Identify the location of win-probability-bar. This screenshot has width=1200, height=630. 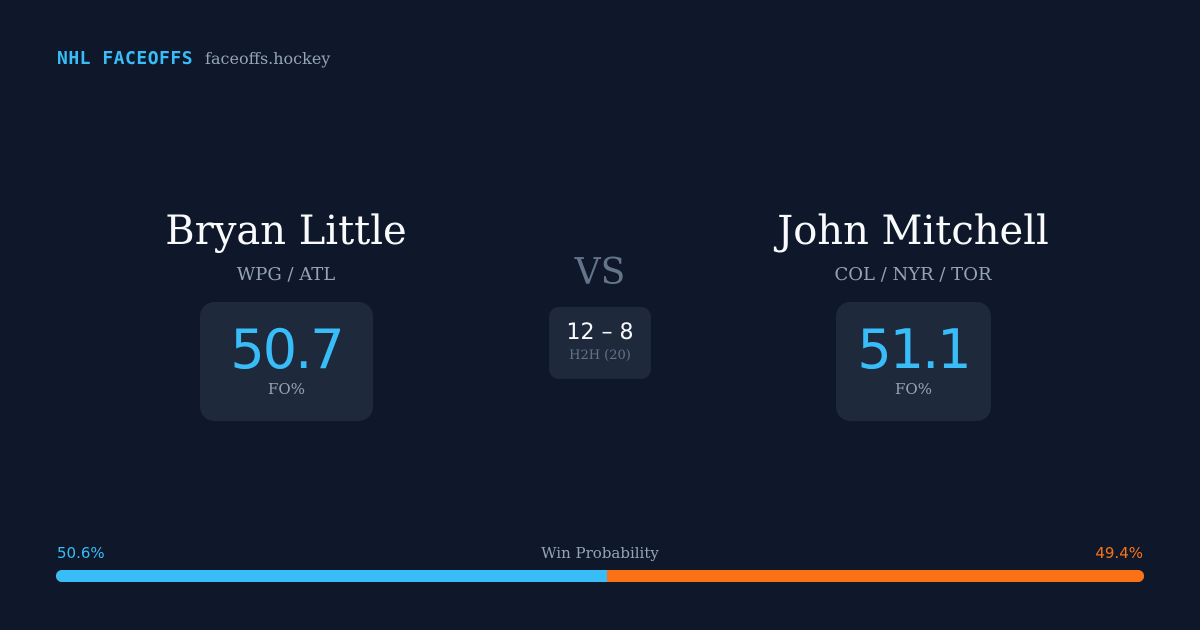
(600, 576).